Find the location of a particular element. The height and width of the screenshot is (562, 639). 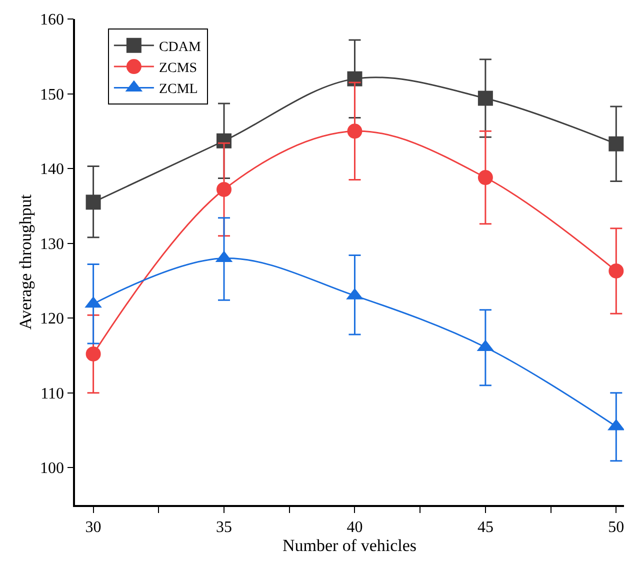

x-tick-label: 50 is located at coordinates (616, 527).